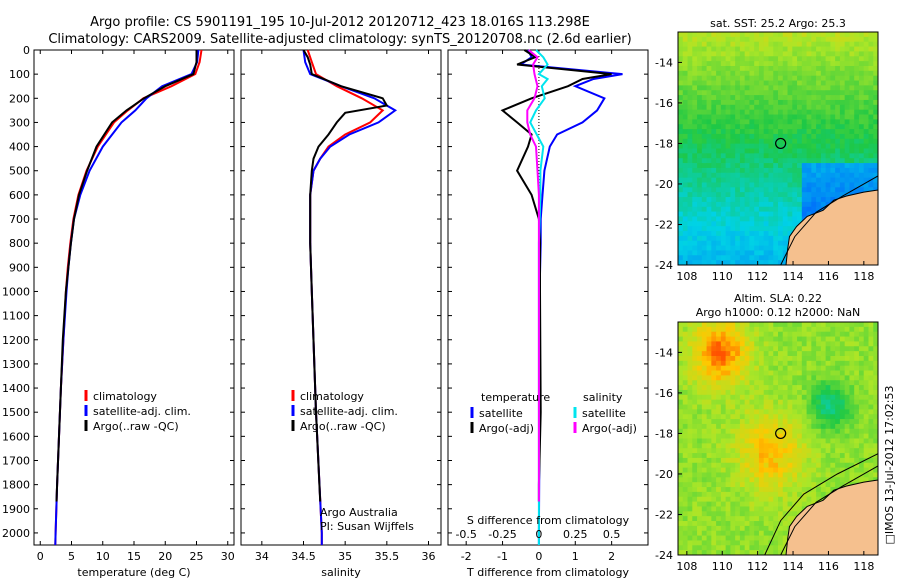 Image resolution: width=900 pixels, height=584 pixels. Describe the element at coordinates (778, 438) in the screenshot. I see `map-frame` at that location.